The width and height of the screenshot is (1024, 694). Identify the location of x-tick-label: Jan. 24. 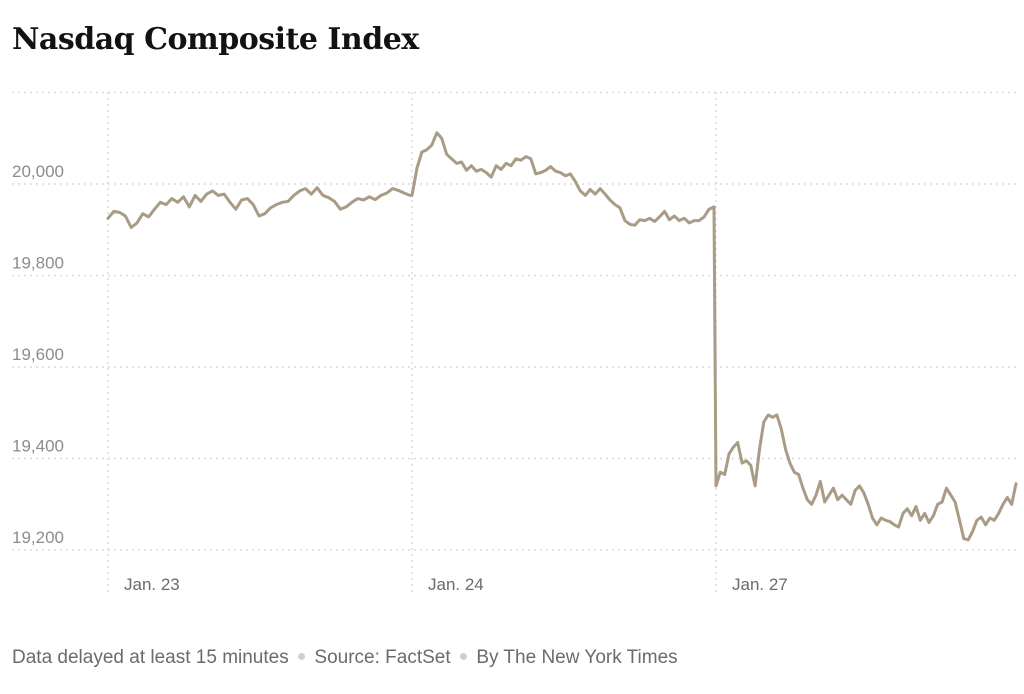
(456, 584).